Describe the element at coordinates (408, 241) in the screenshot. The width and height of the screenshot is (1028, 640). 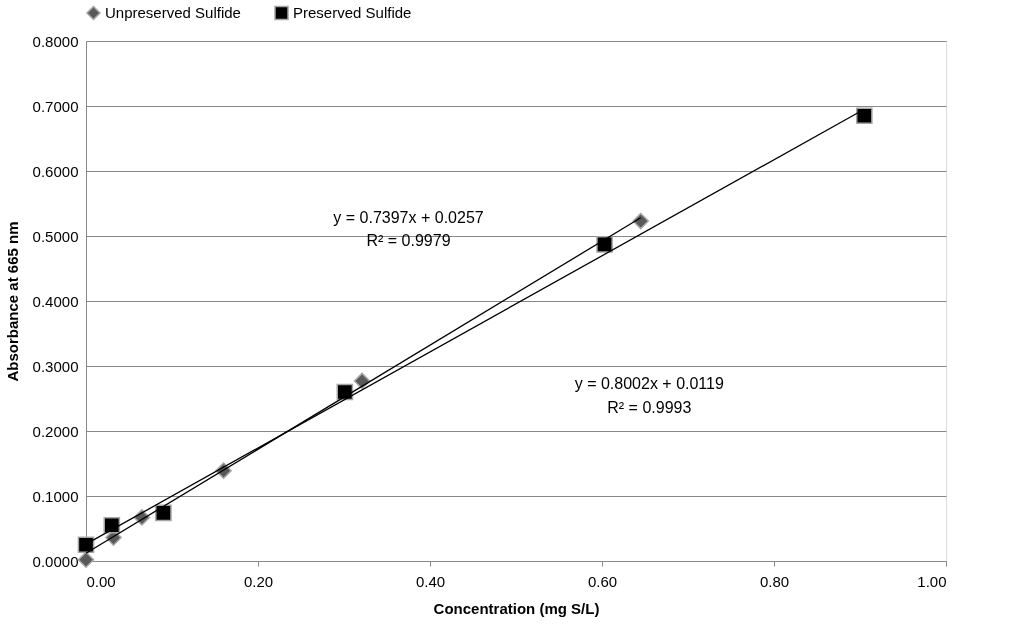
I see `annotation: R² = 0.9979` at that location.